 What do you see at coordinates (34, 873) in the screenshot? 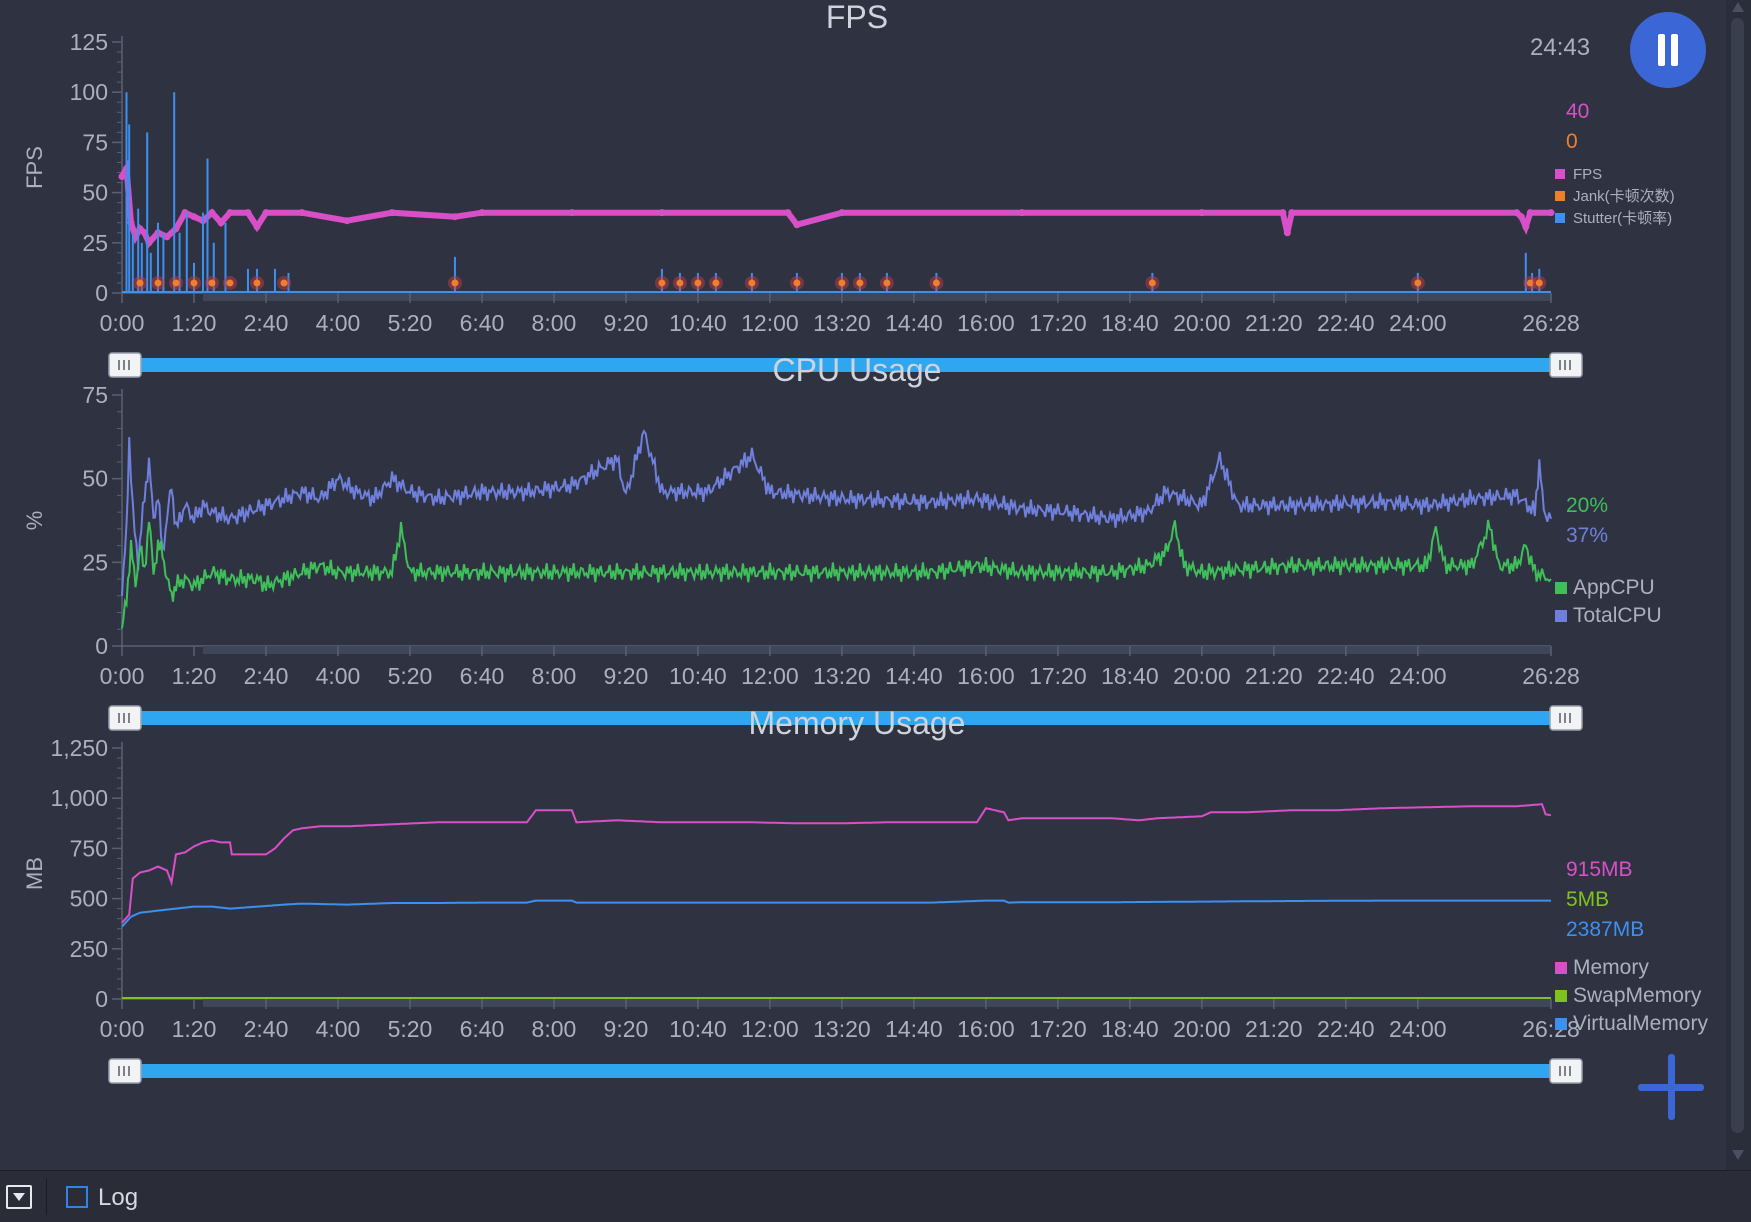
I see `y-axis-label: MB` at bounding box center [34, 873].